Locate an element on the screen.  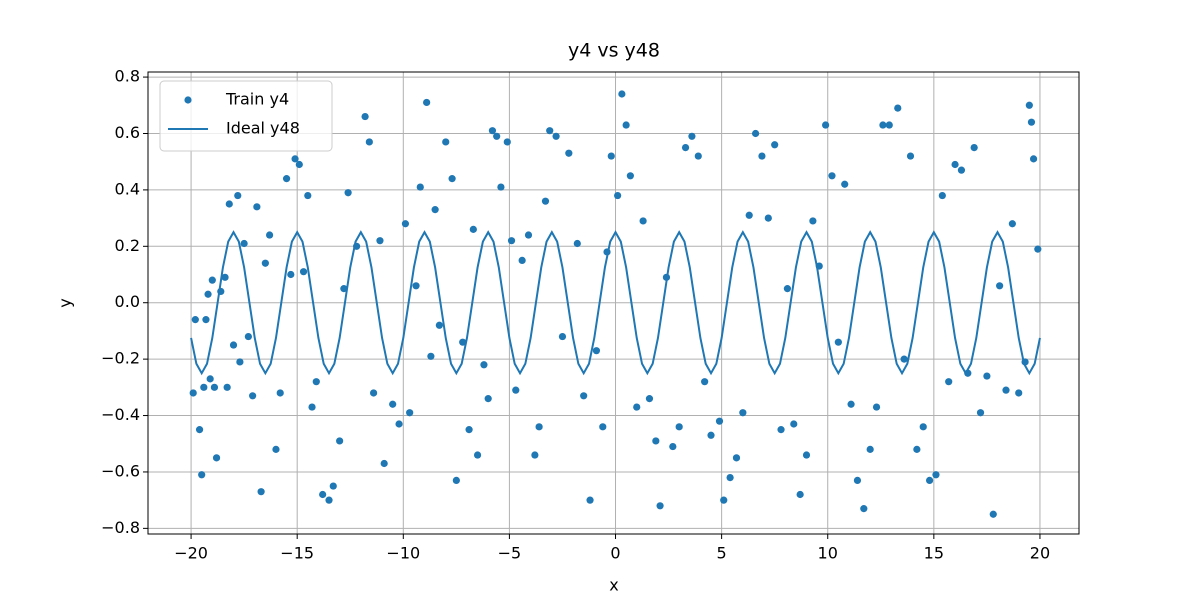
x-tick-label: −20 is located at coordinates (191, 553).